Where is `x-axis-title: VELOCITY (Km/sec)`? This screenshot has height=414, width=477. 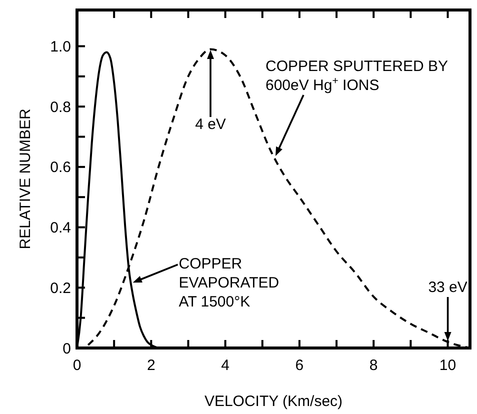
x-axis-title: VELOCITY (Km/sec) is located at coordinates (273, 401).